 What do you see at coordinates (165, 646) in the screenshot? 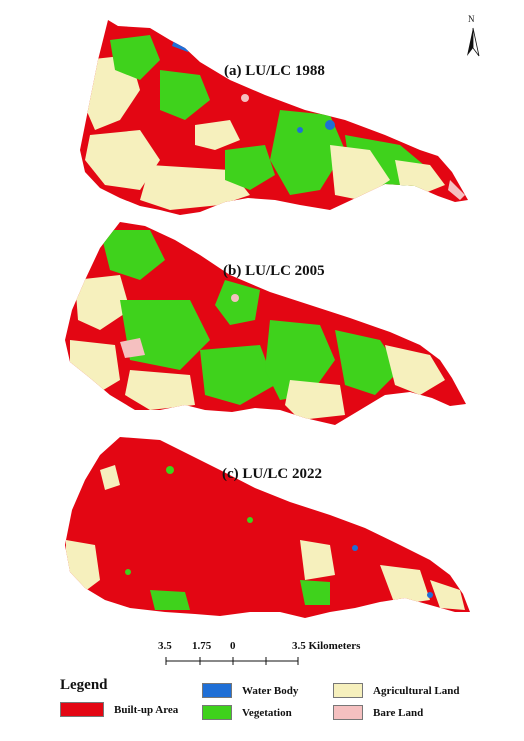
I see `scale-tick-left: 3.5` at bounding box center [165, 646].